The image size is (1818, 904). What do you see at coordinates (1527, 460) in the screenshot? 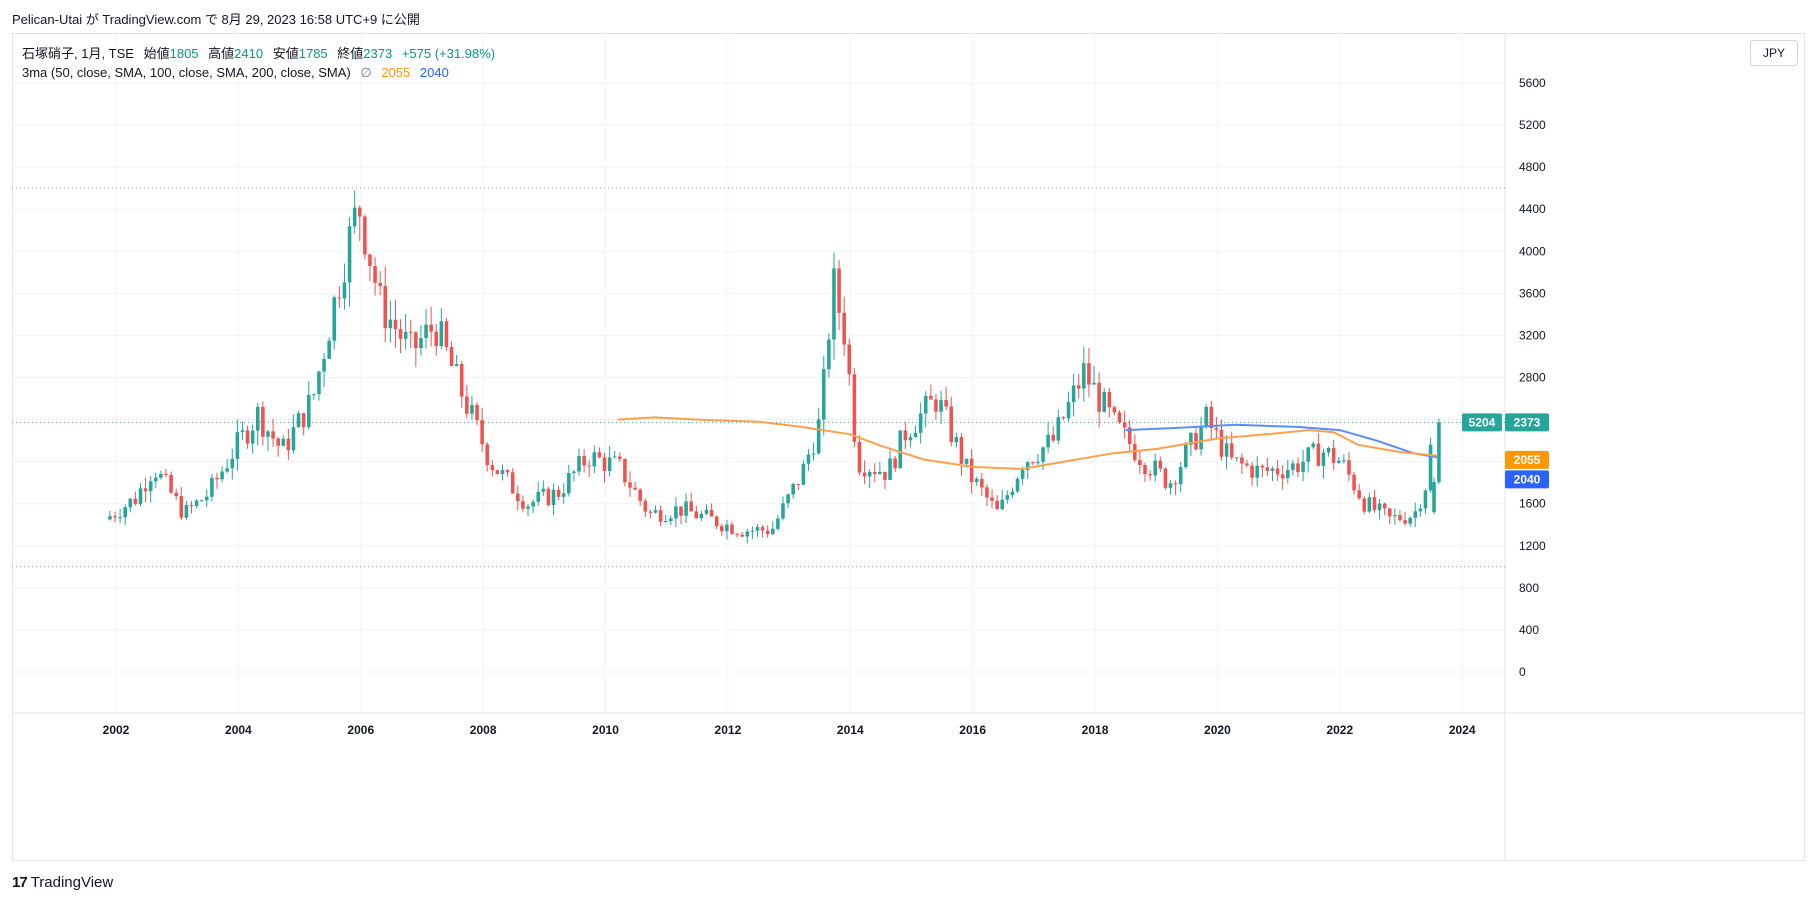
I see `ma50-price-label: 2055` at bounding box center [1527, 460].